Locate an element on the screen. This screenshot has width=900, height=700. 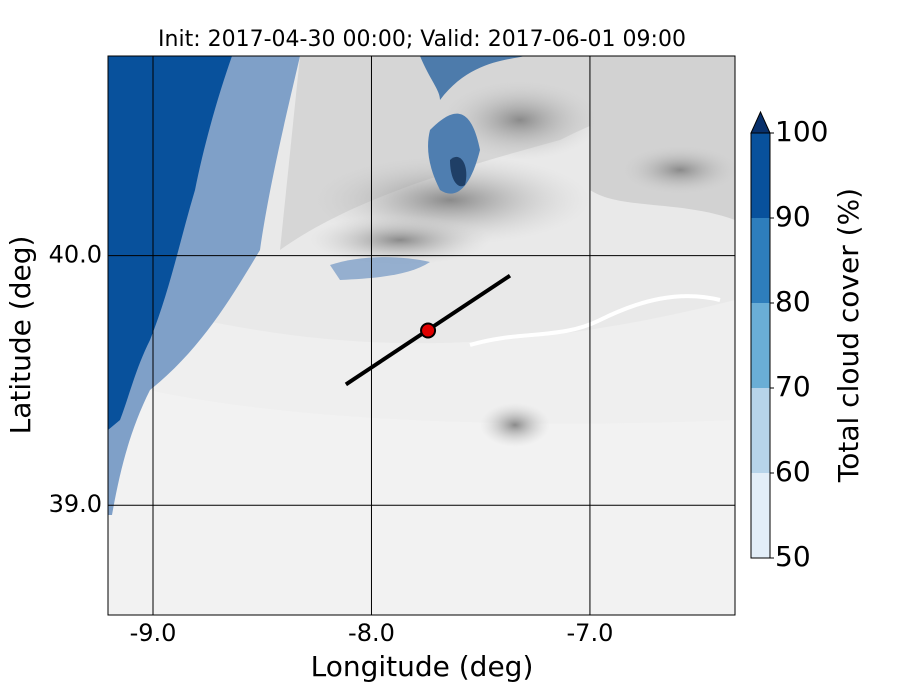
colorbar-frame is located at coordinates (760, 345).